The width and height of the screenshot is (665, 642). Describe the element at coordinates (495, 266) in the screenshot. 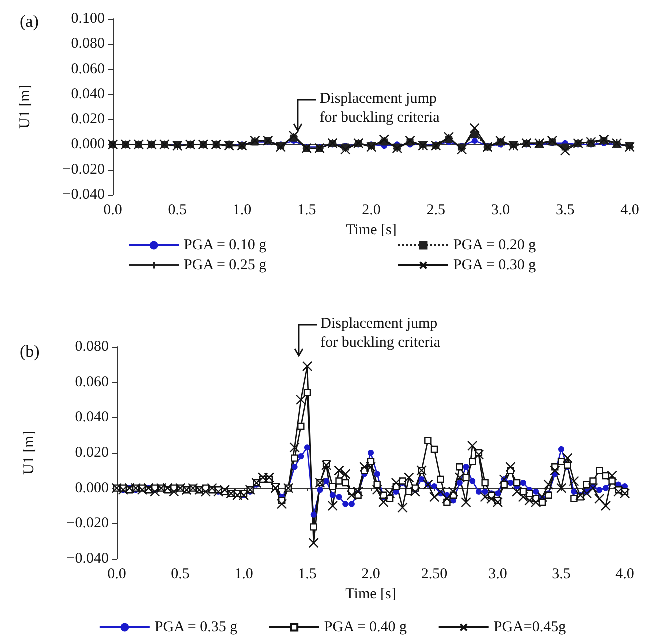

I see `legend-label: PGA = 0.30 g` at that location.